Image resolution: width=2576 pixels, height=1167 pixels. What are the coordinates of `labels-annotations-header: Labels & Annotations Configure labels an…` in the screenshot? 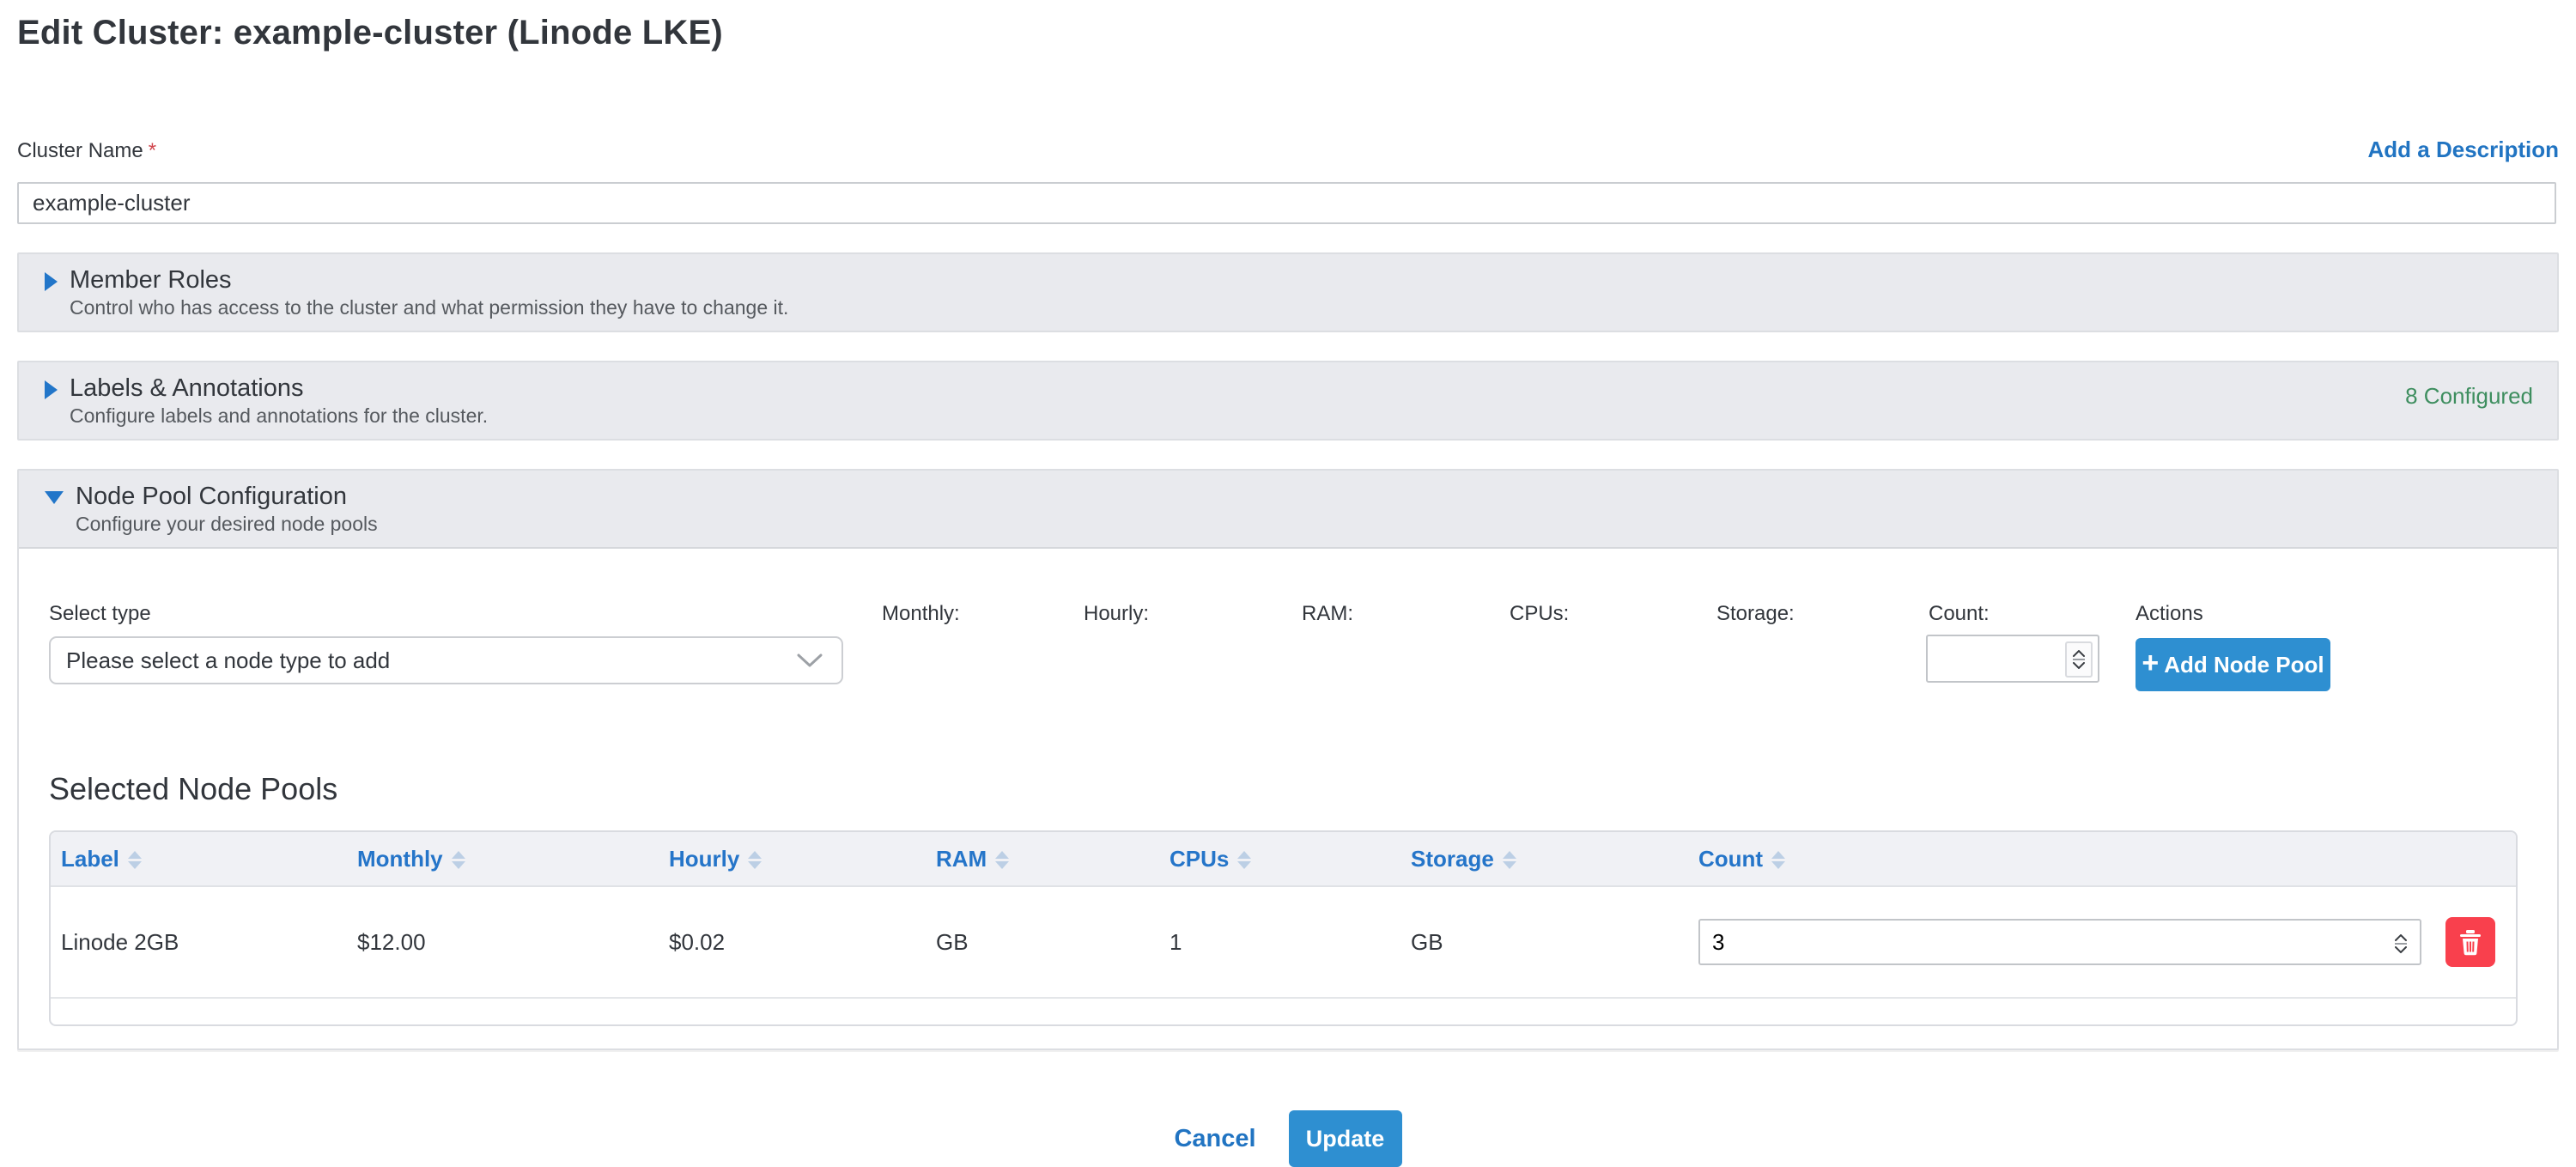 It's located at (1288, 400).